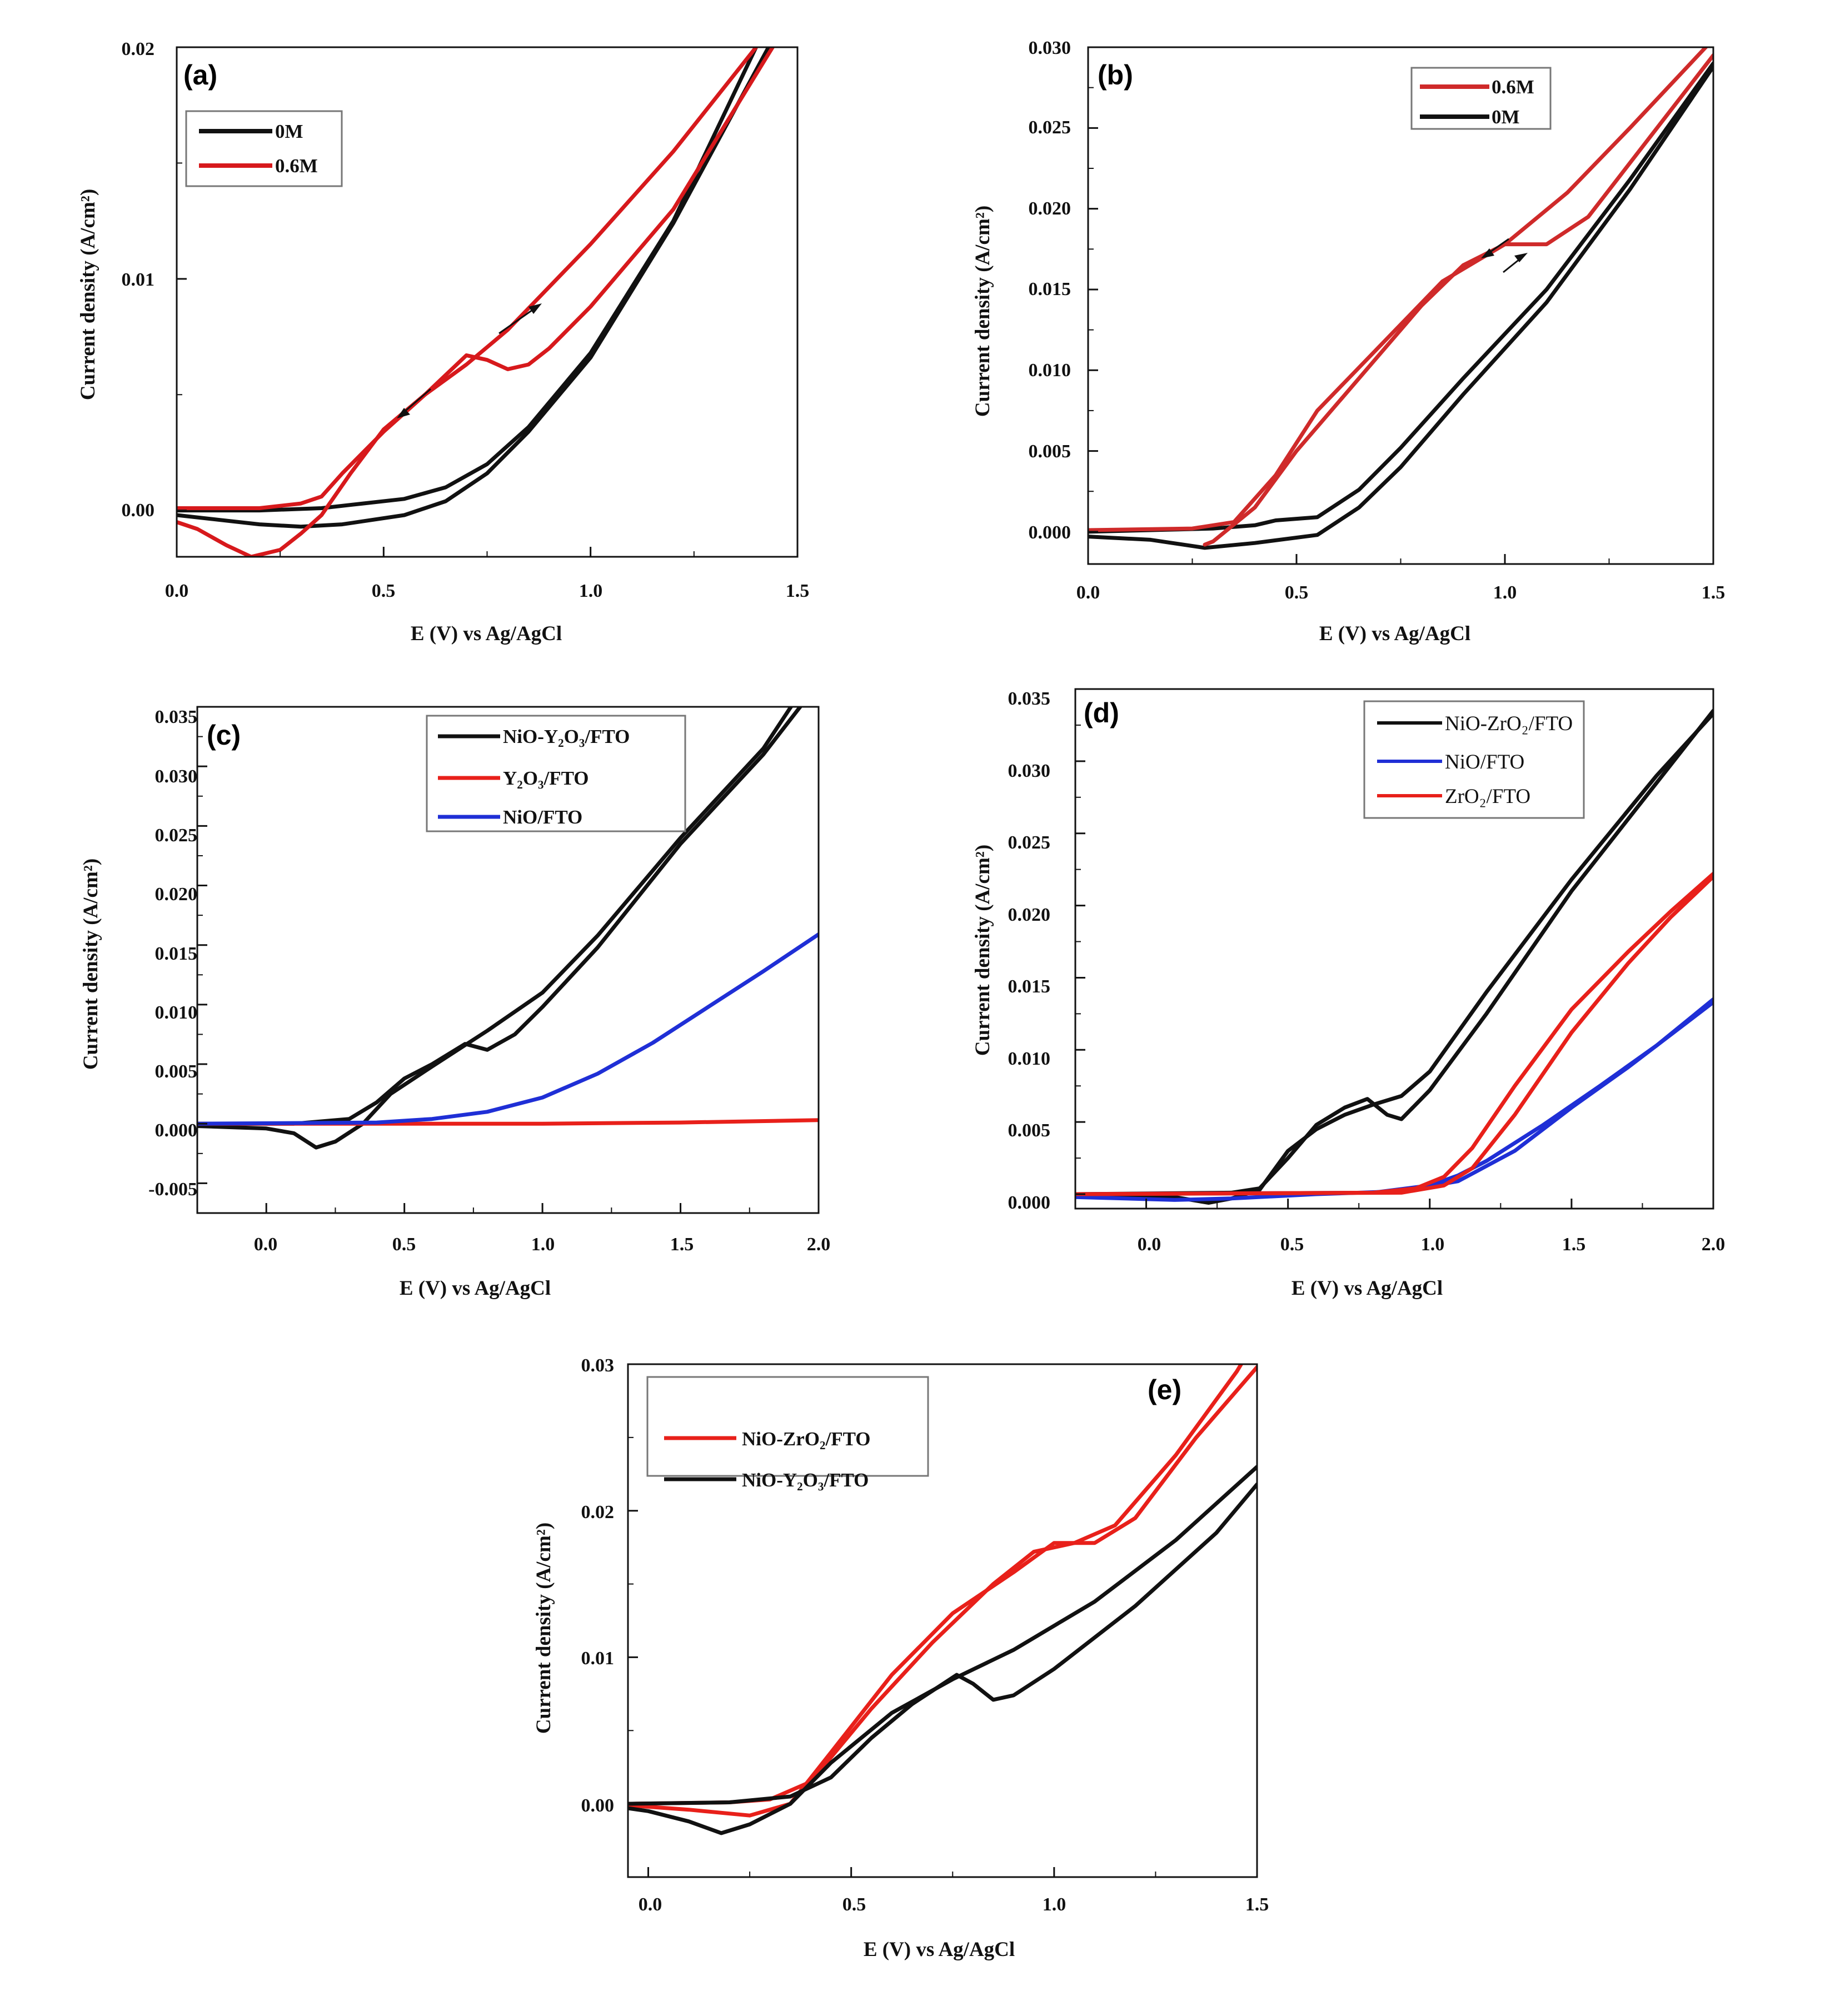  I want to click on panel-c-xtick-1: 0.5, so click(404, 1245).